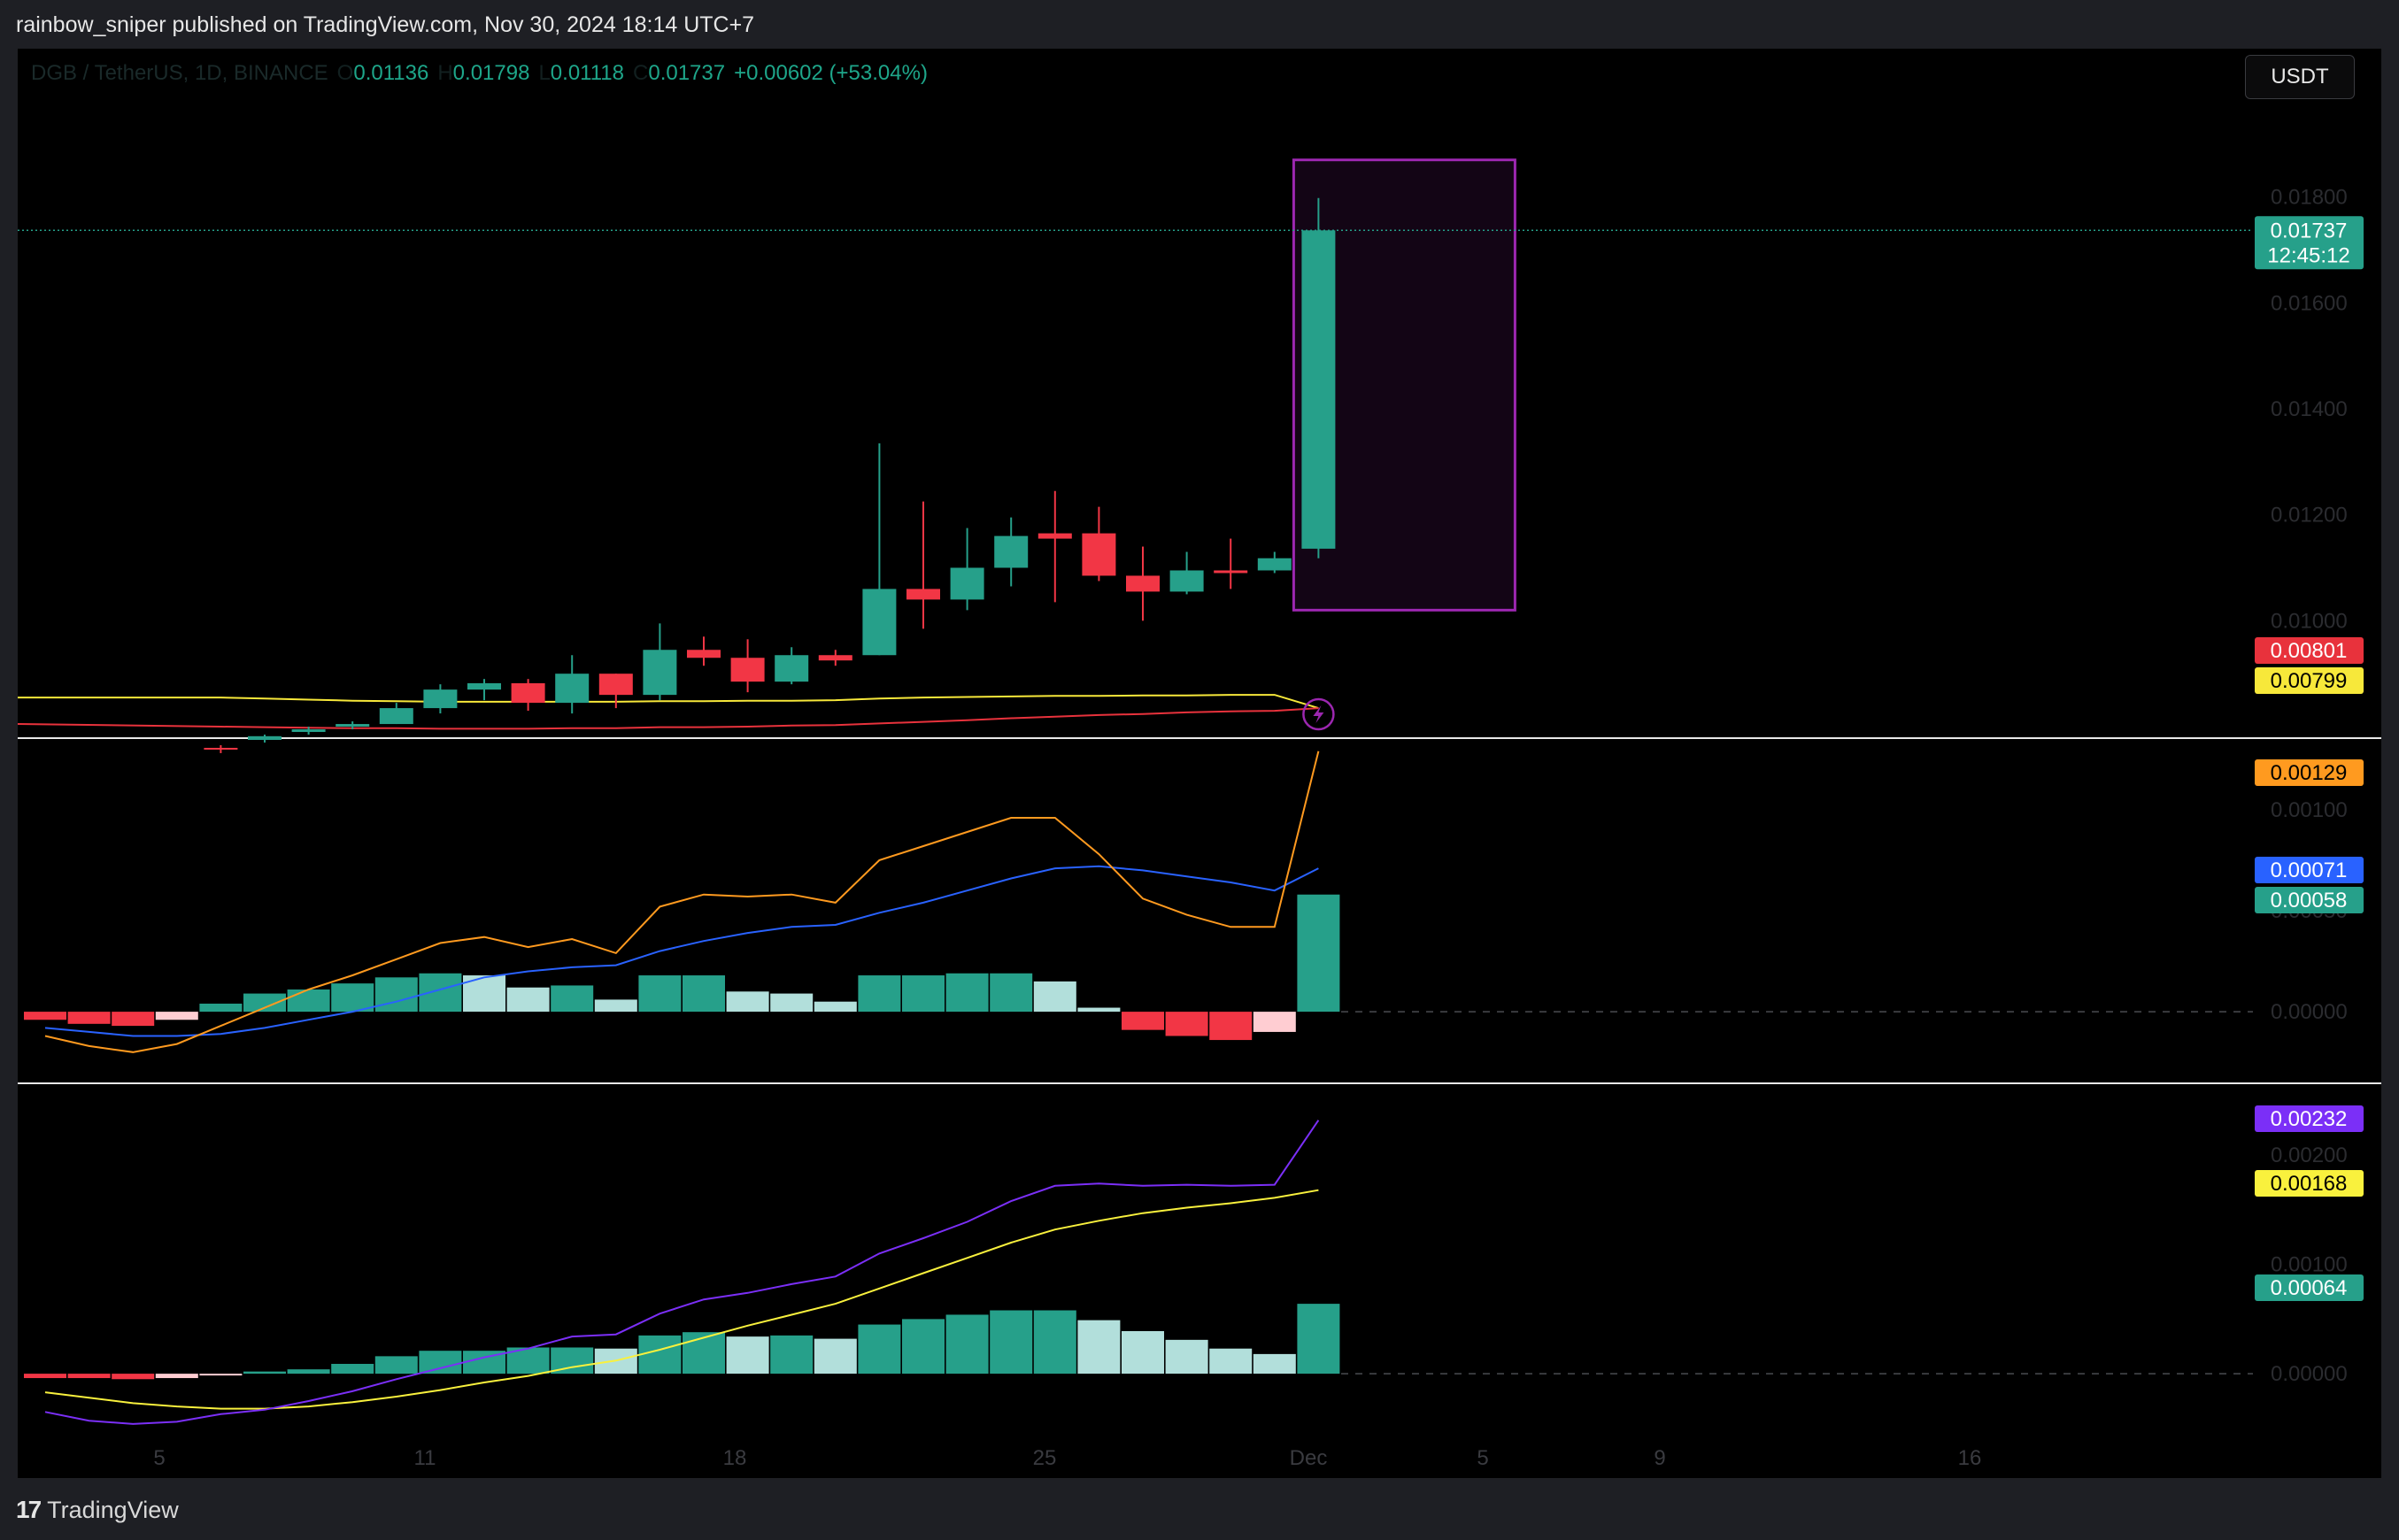 Image resolution: width=2399 pixels, height=1540 pixels. What do you see at coordinates (97, 1510) in the screenshot?
I see `tradingview-brand: 17 TradingView` at bounding box center [97, 1510].